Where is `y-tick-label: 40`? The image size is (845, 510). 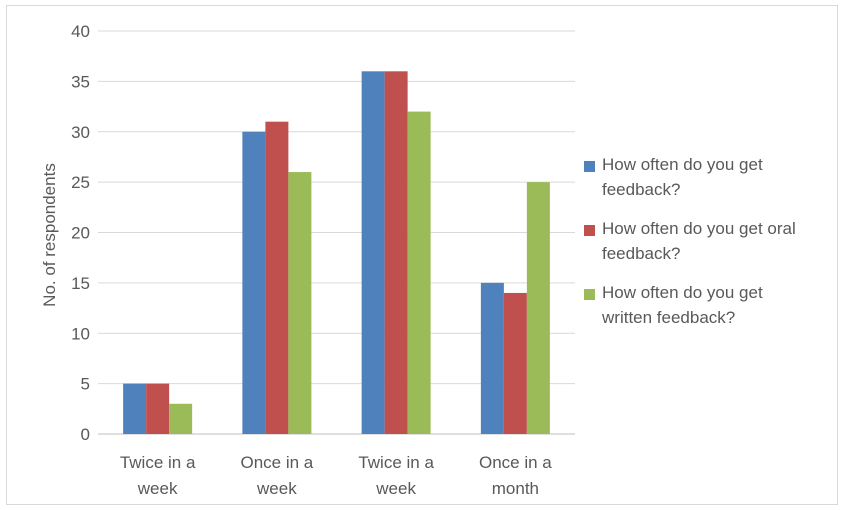
y-tick-label: 40 is located at coordinates (80, 31).